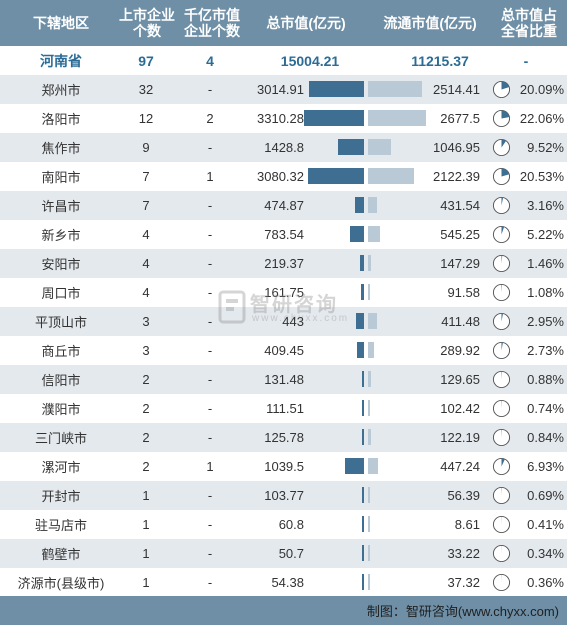 This screenshot has height=625, width=567. What do you see at coordinates (545, 147) in the screenshot?
I see `row-share: 9.52%` at bounding box center [545, 147].